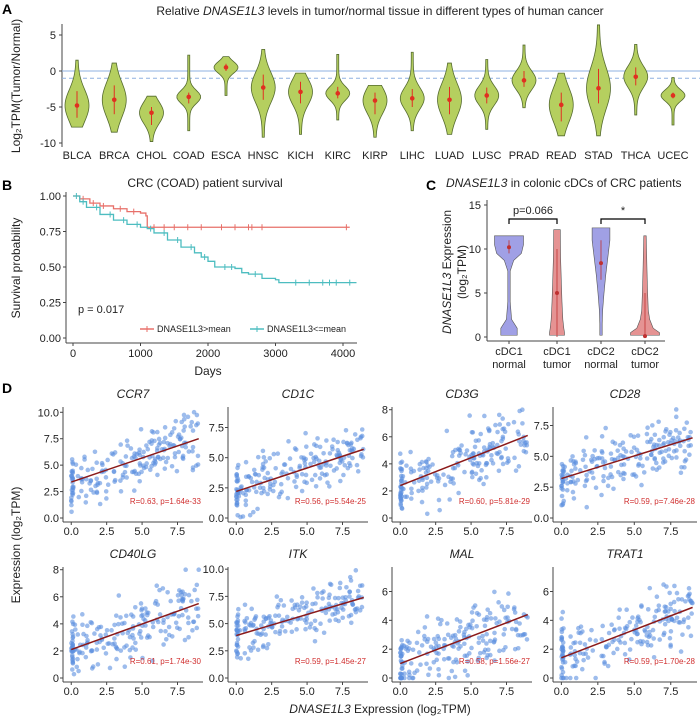  What do you see at coordinates (140, 354) in the screenshot?
I see `x-tick-label: 1000` at bounding box center [140, 354].